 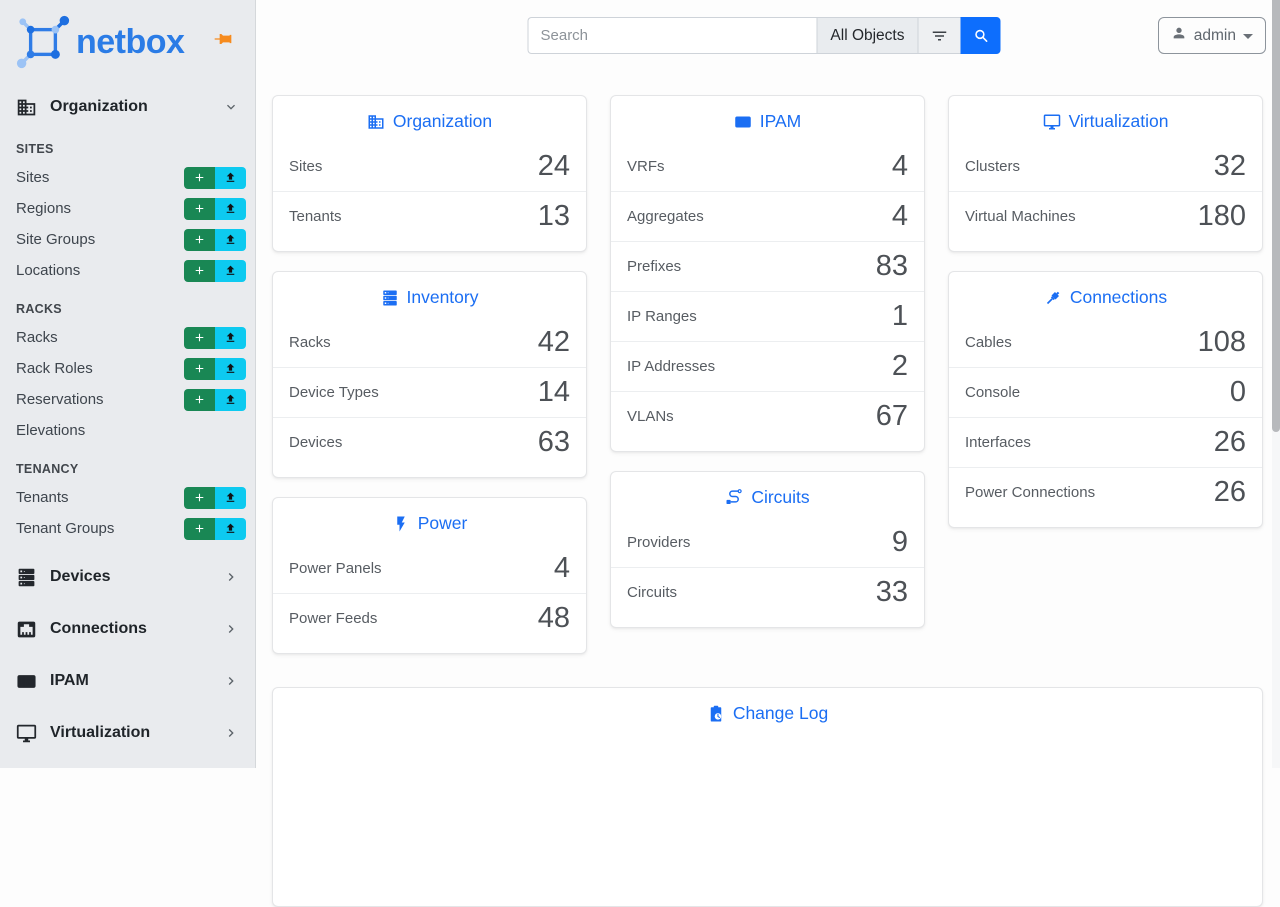 I want to click on card-virtualization-title: Virtualization, so click(x=1105, y=118).